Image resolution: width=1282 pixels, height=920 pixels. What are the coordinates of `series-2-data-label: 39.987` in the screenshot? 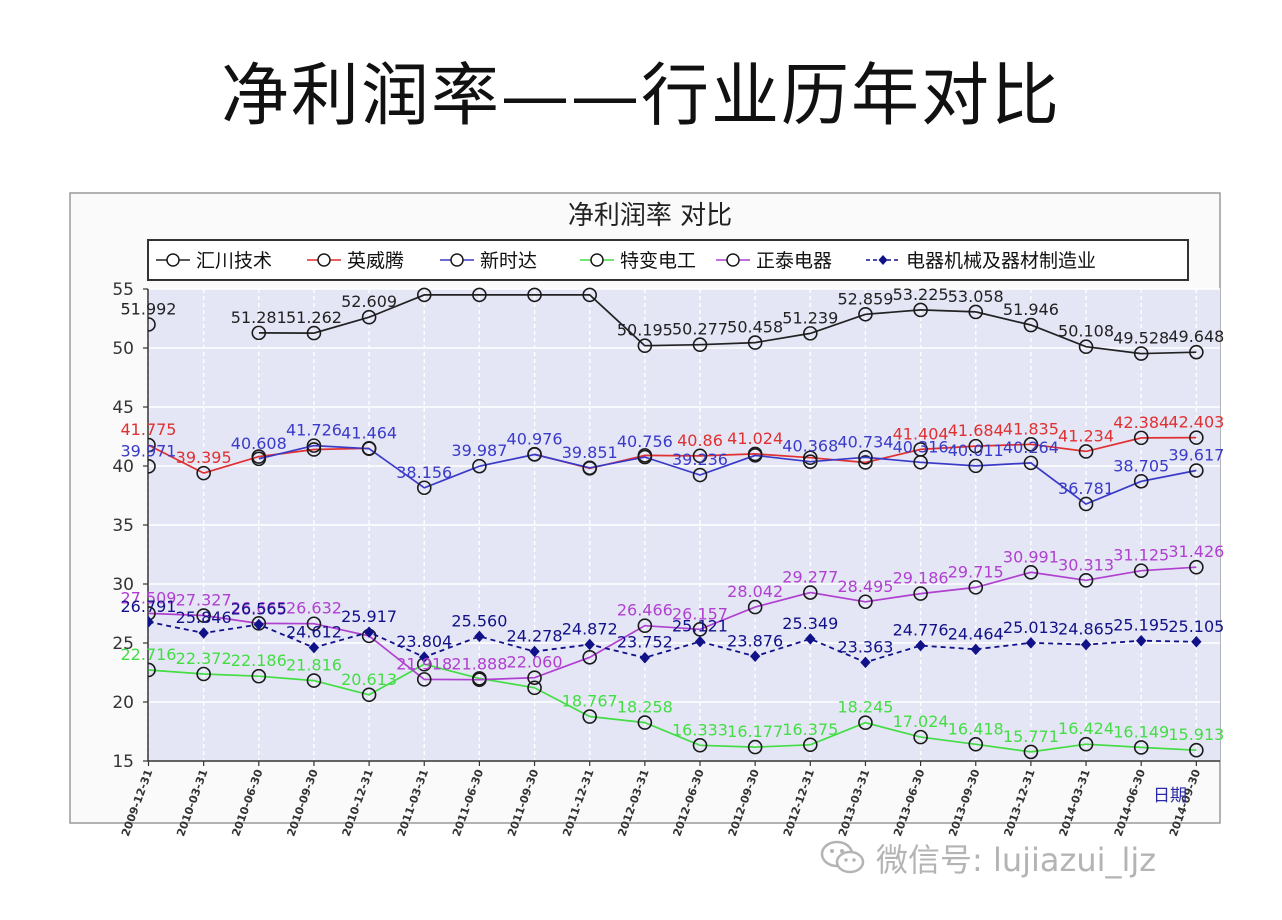 It's located at (479, 450).